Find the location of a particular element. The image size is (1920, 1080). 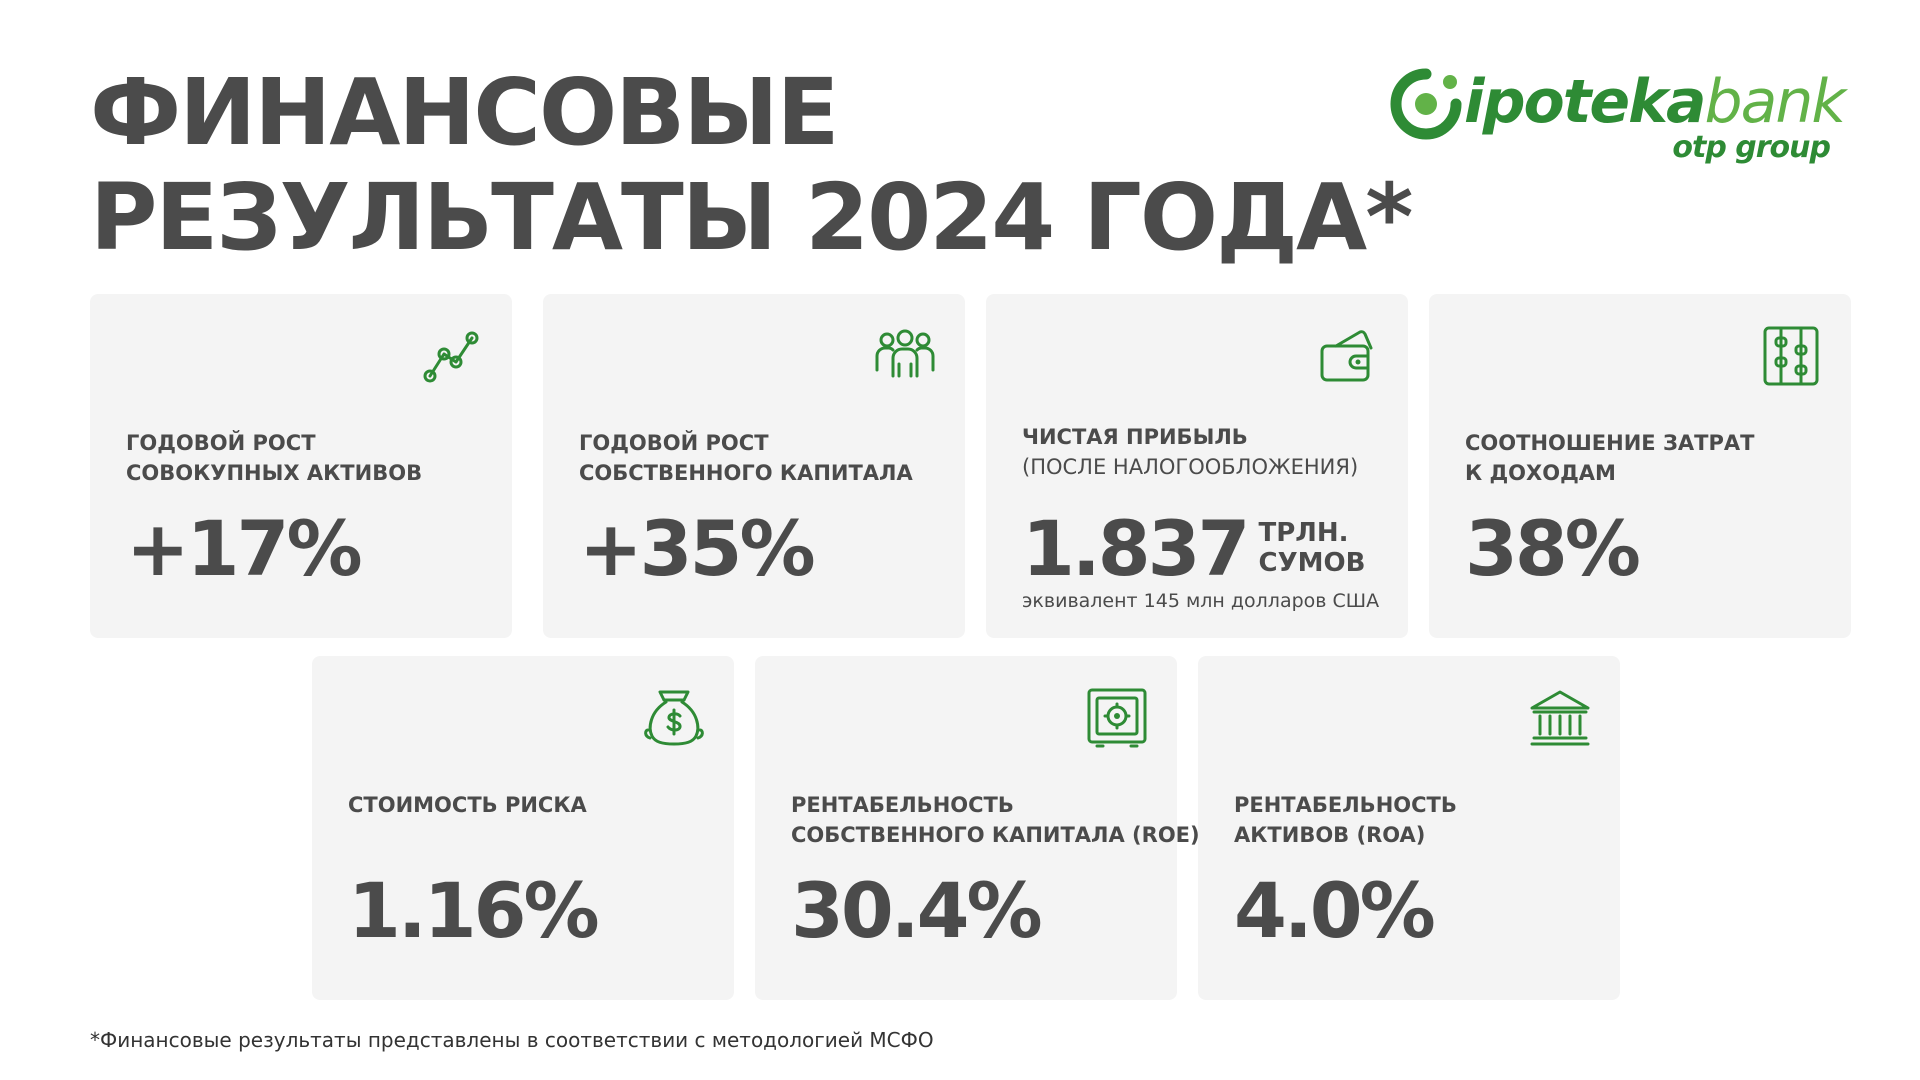

card-value: 1.16% is located at coordinates (474, 910).